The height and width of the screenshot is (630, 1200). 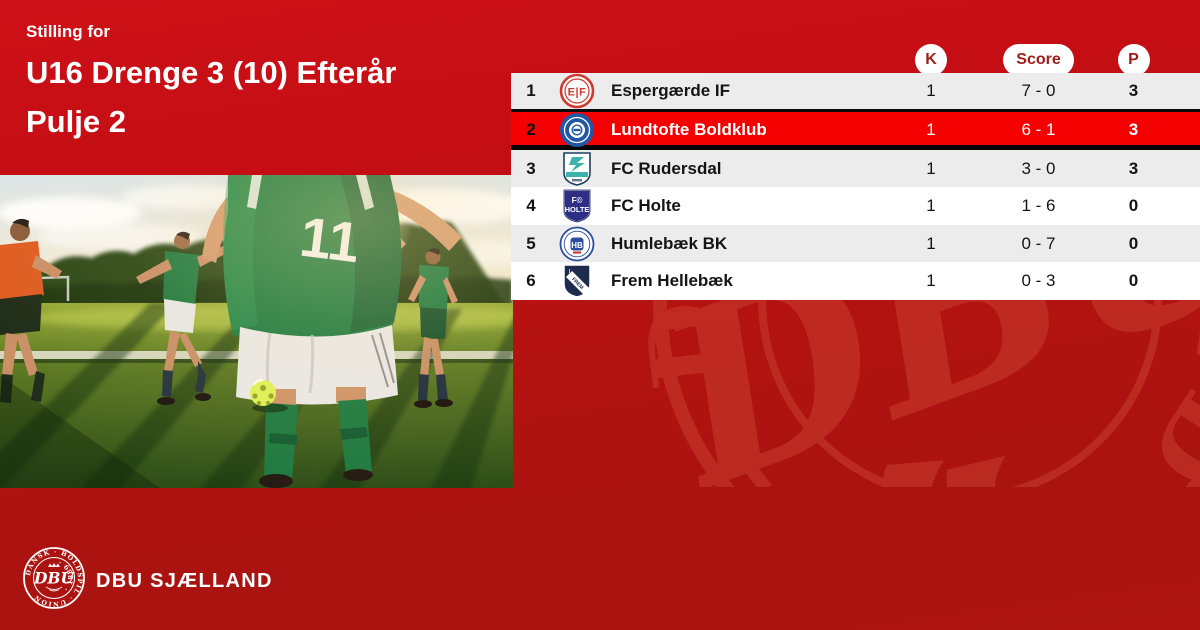 What do you see at coordinates (671, 90) in the screenshot?
I see `club-name: Espergærde IF` at bounding box center [671, 90].